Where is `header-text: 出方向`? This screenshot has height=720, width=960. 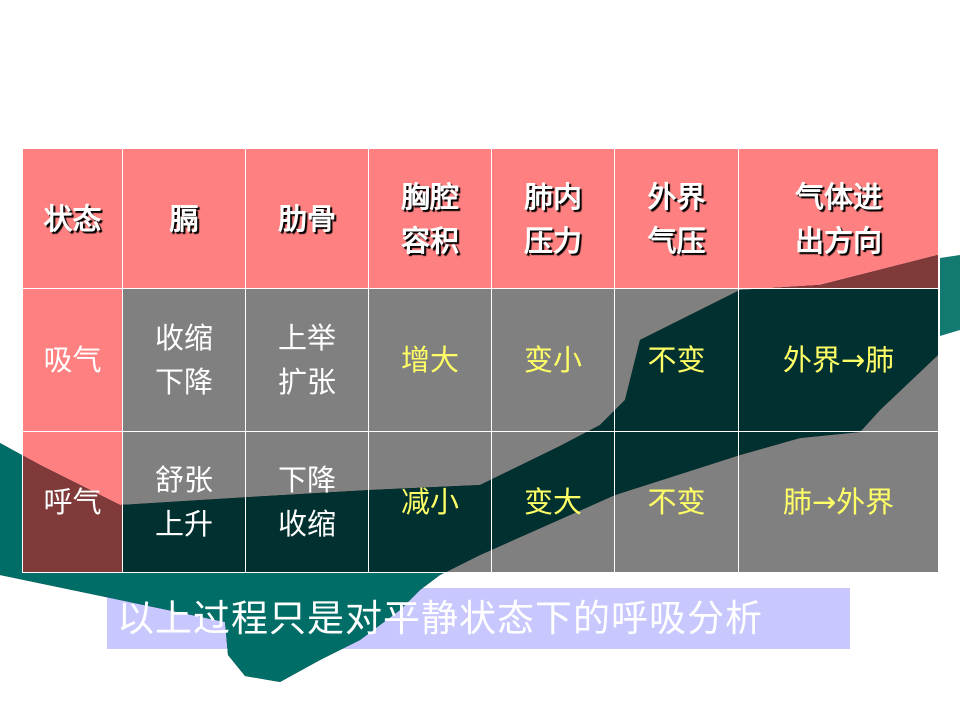 header-text: 出方向 is located at coordinates (838, 240).